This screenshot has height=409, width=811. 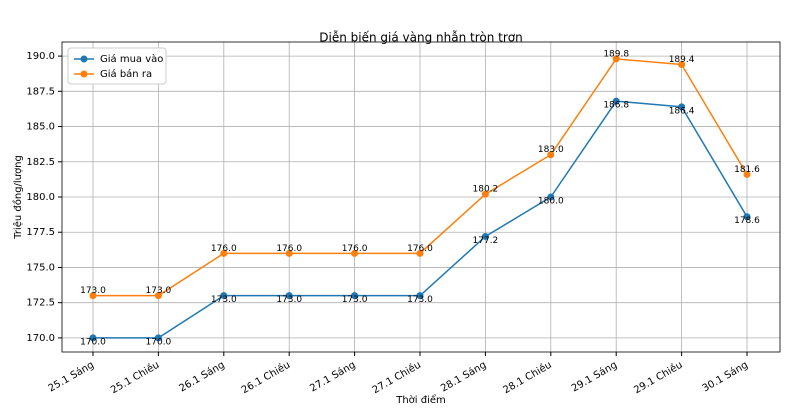 I want to click on data-label: 186.8, so click(x=616, y=106).